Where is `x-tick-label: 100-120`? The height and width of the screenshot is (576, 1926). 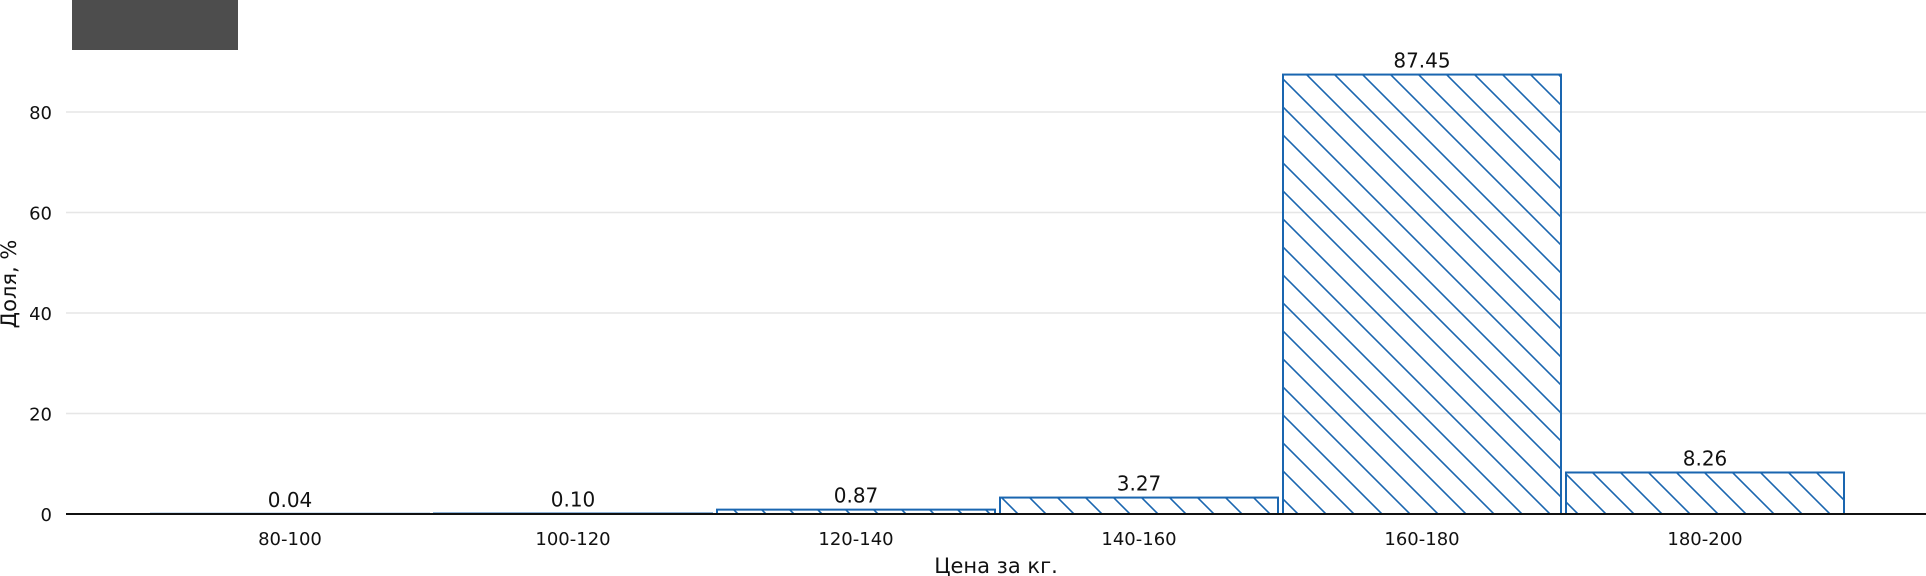
x-tick-label: 100-120 is located at coordinates (572, 539).